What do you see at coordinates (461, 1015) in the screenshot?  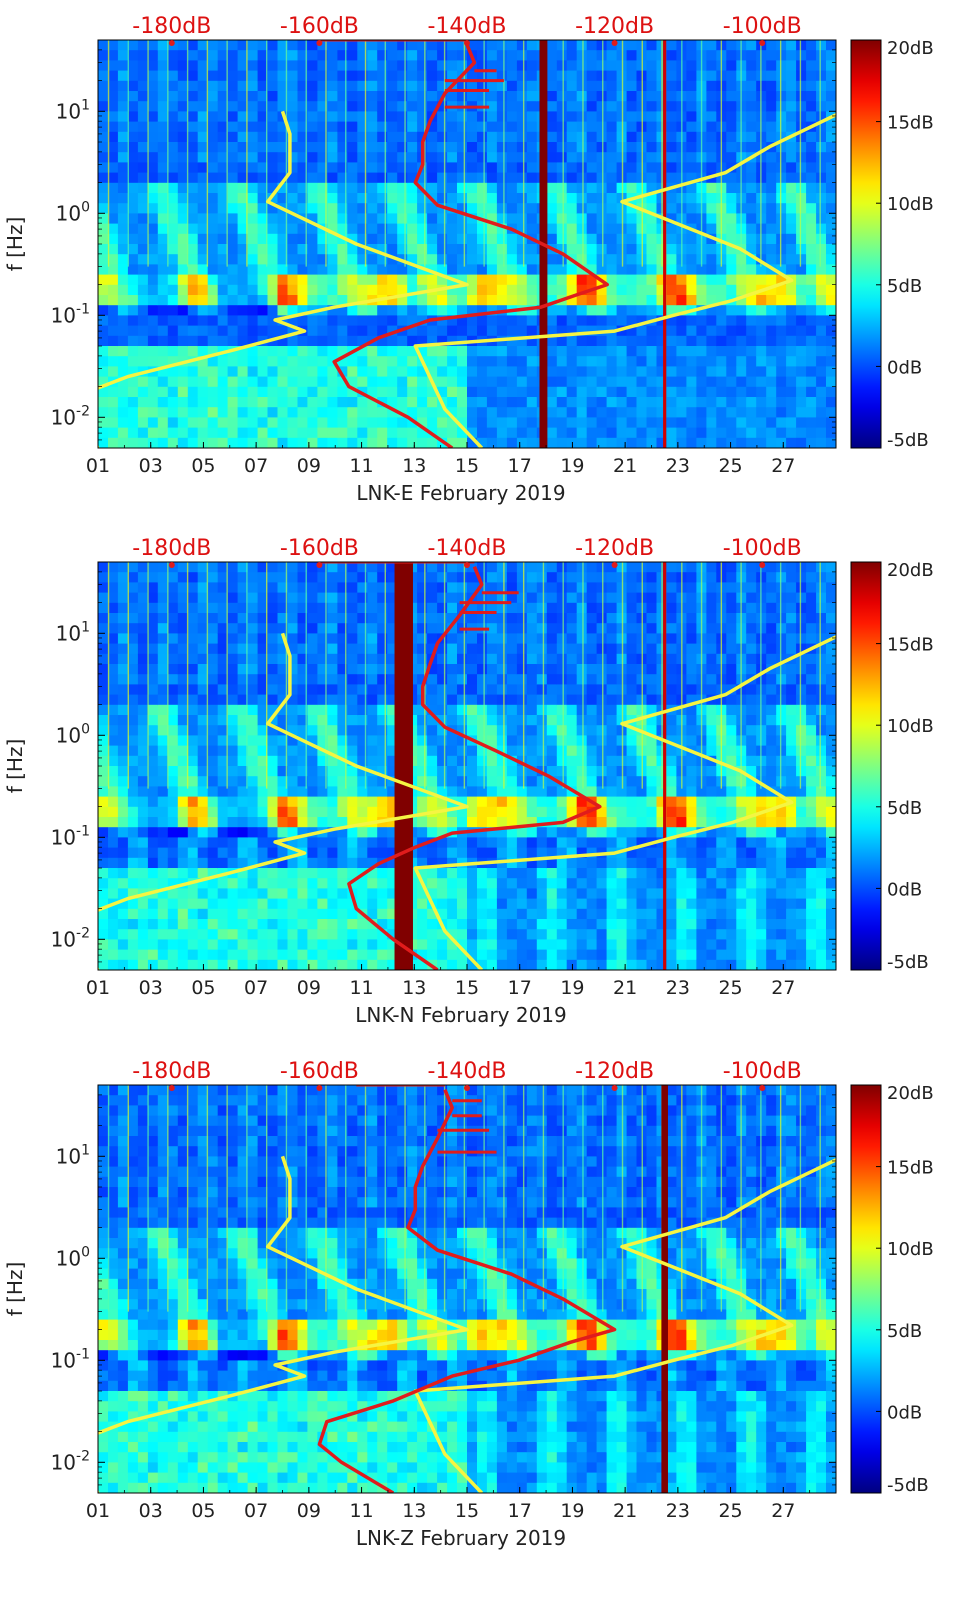 I see `x-axis-label: LNK-N February 2019` at bounding box center [461, 1015].